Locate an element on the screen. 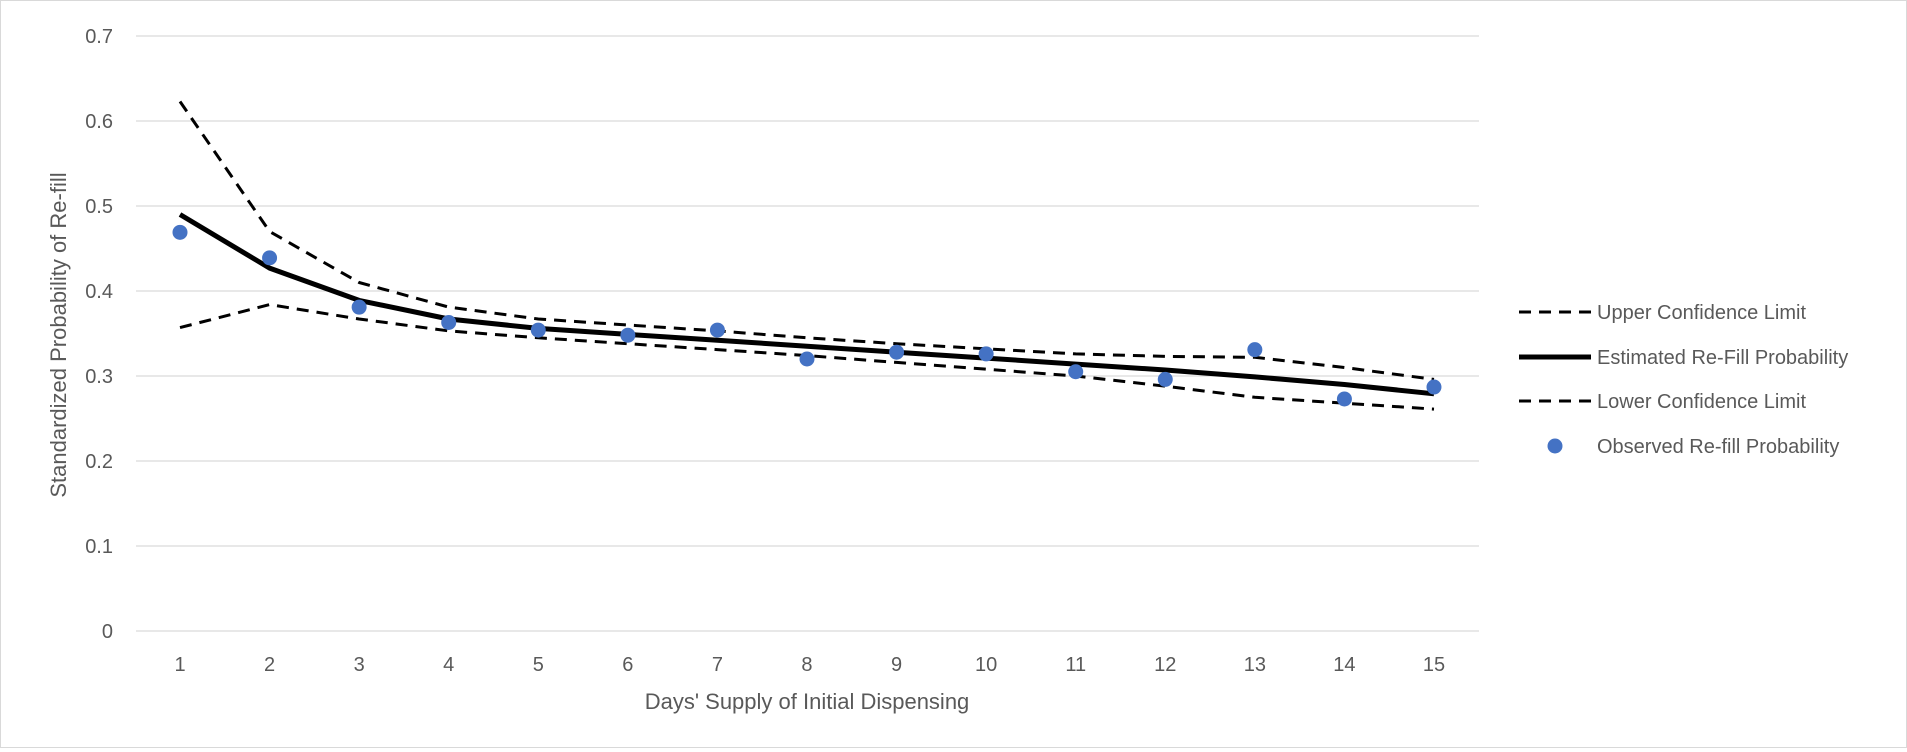  y-axis-title: Standardized Probability of Re-fill is located at coordinates (58, 334).